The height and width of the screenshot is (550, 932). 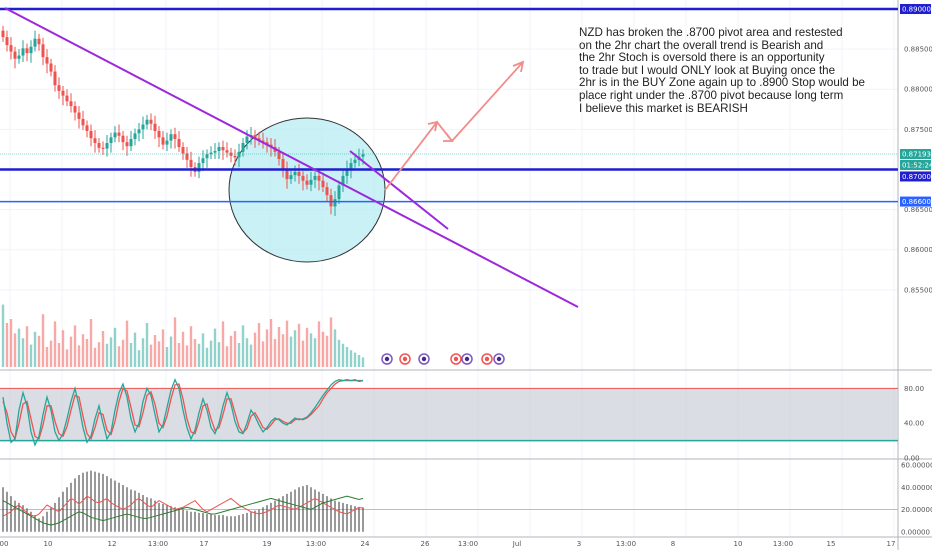 I want to click on price-tag-label: 0.86600, so click(x=916, y=202).